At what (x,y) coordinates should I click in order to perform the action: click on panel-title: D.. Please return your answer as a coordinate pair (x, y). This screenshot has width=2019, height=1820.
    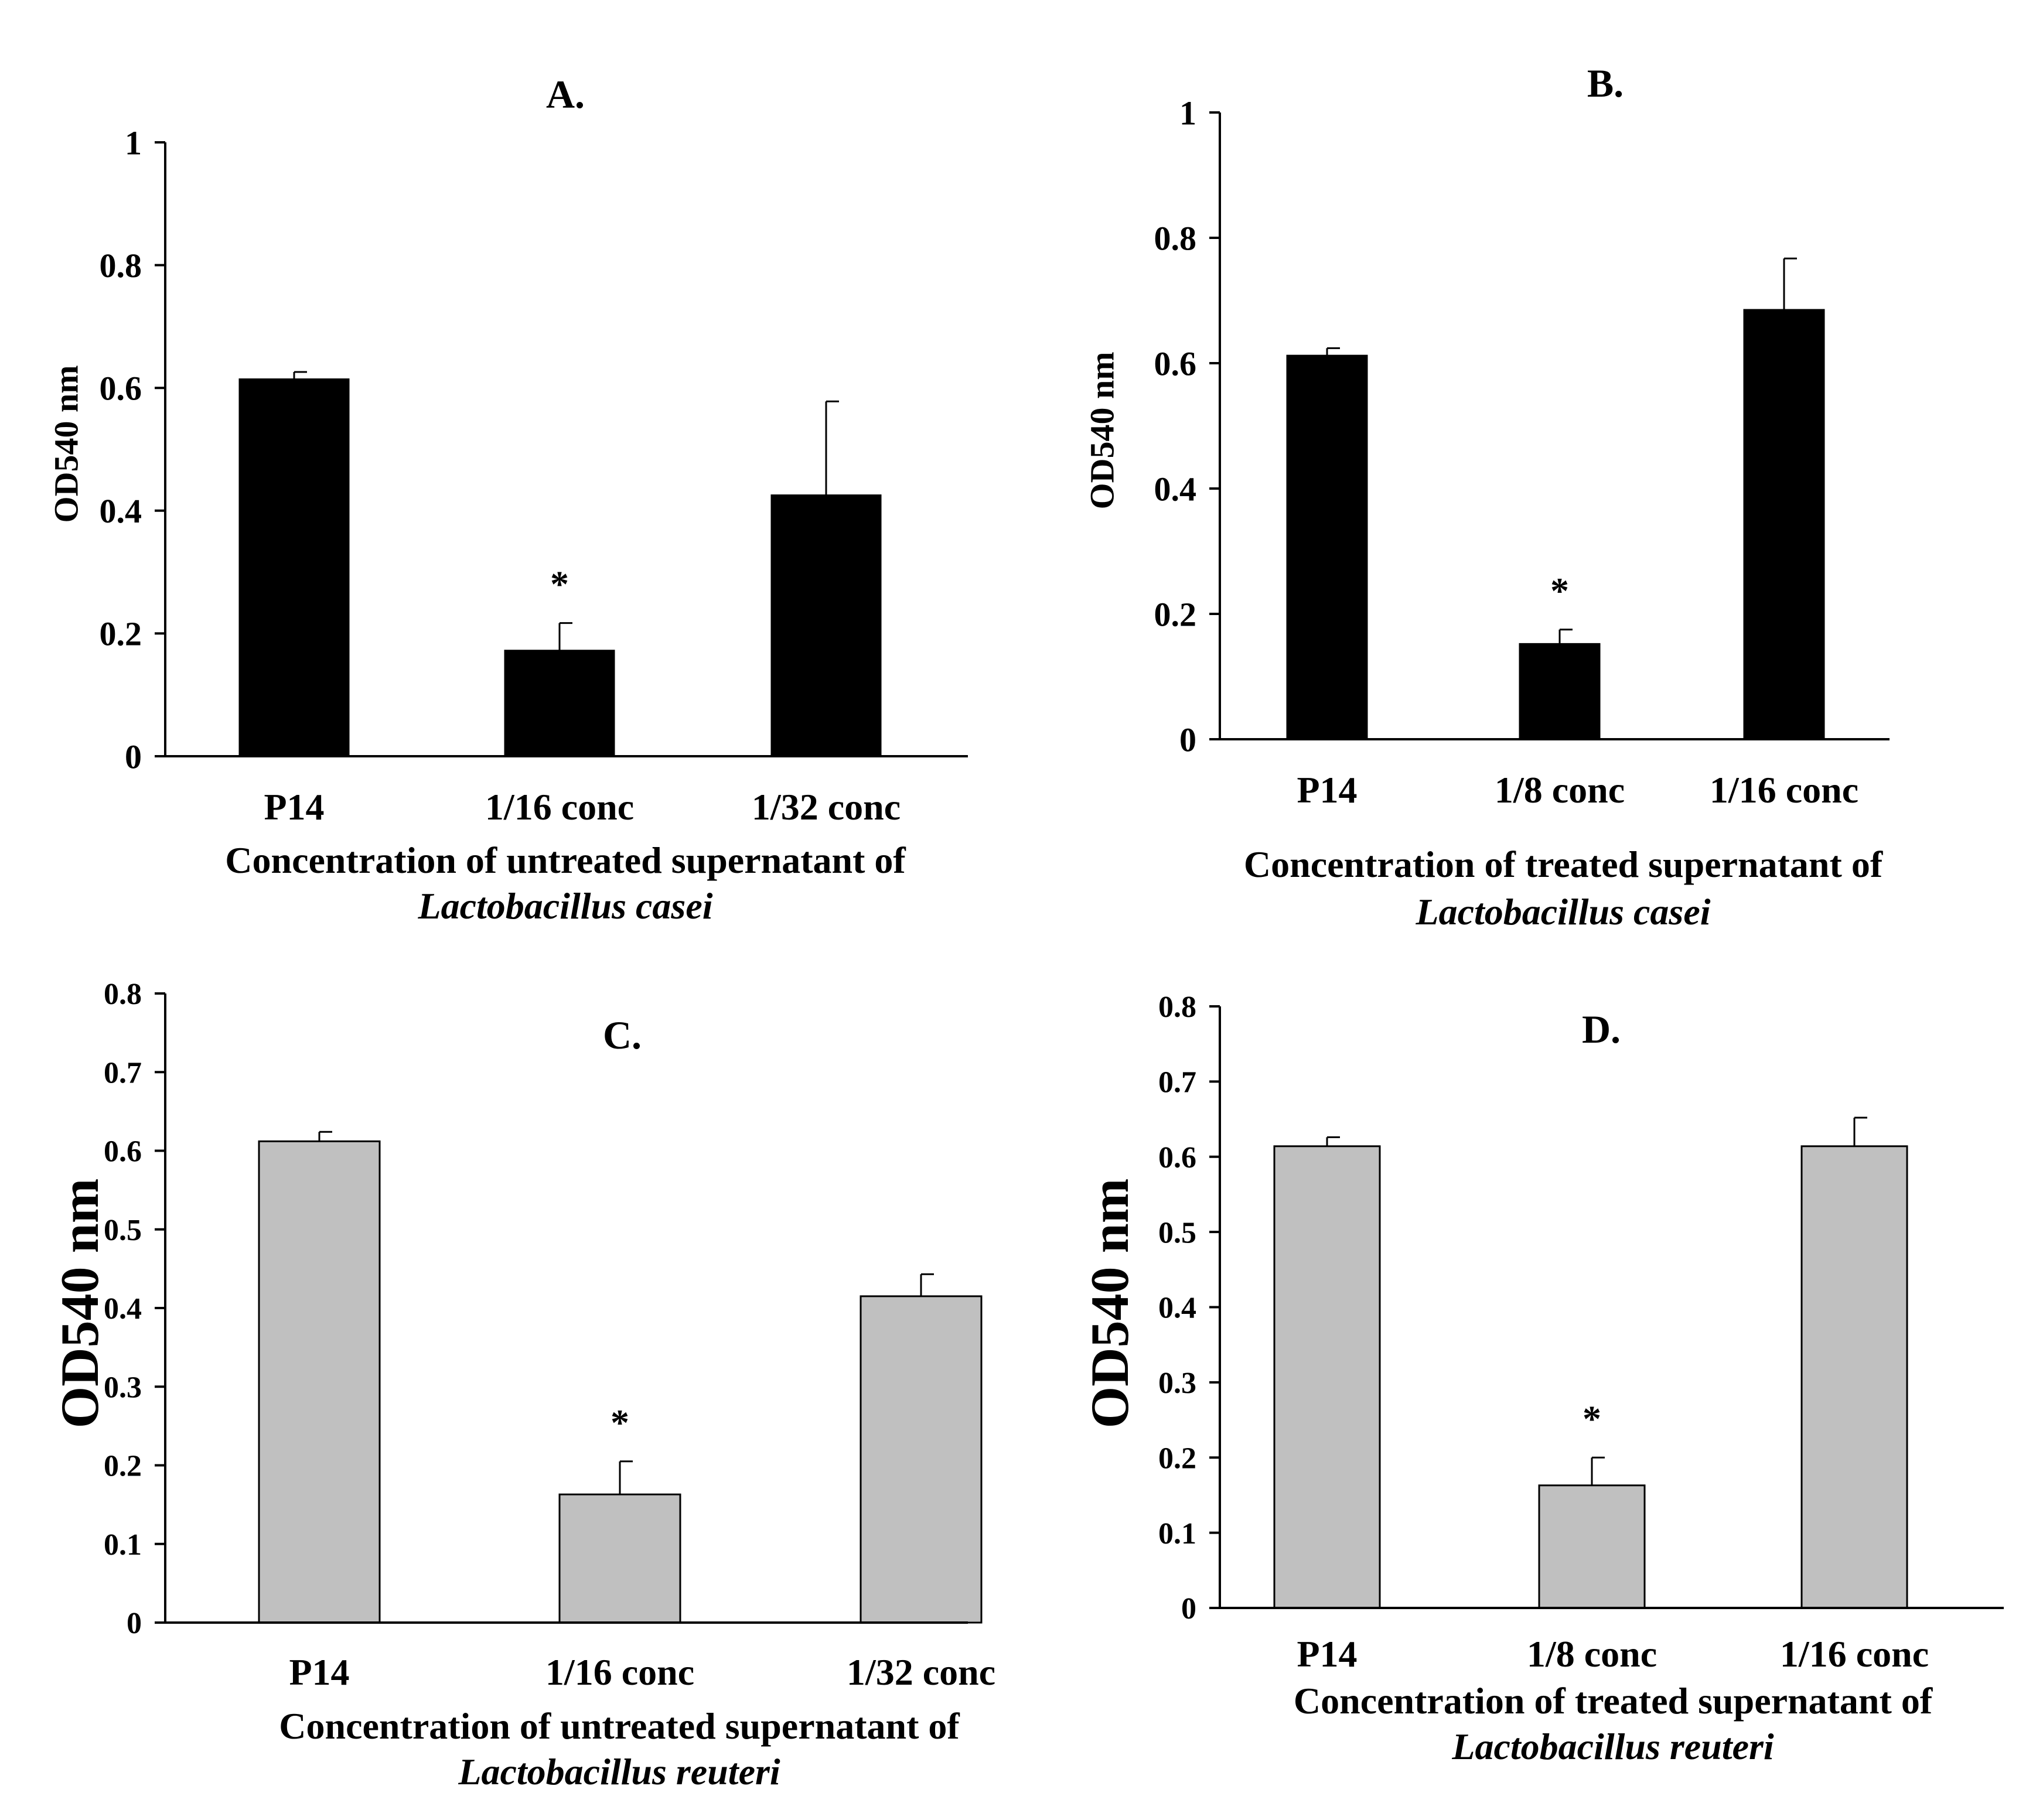
    Looking at the image, I should click on (1601, 1029).